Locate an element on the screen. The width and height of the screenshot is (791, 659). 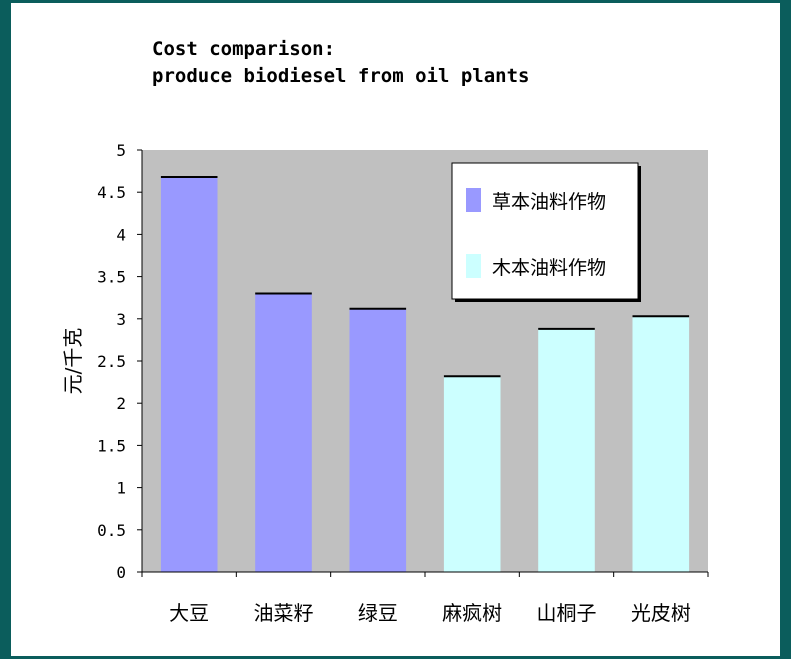
y-tick-label-7: 3.5 is located at coordinates (111, 277).